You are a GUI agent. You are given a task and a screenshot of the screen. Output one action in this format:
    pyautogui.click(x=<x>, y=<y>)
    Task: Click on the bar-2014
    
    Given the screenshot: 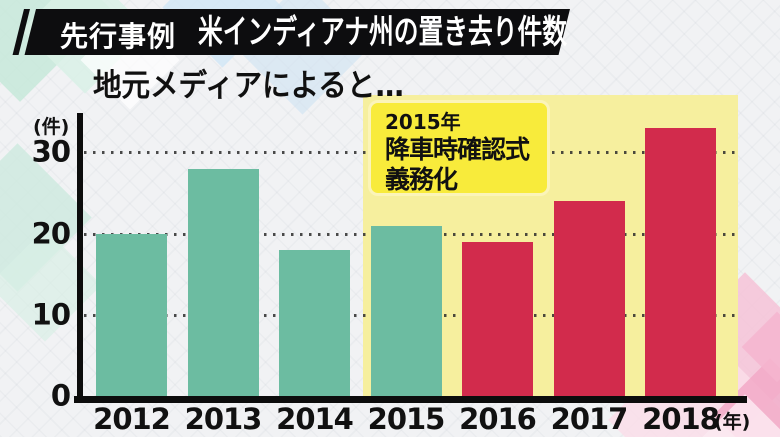 What is the action you would take?
    pyautogui.click(x=314, y=323)
    